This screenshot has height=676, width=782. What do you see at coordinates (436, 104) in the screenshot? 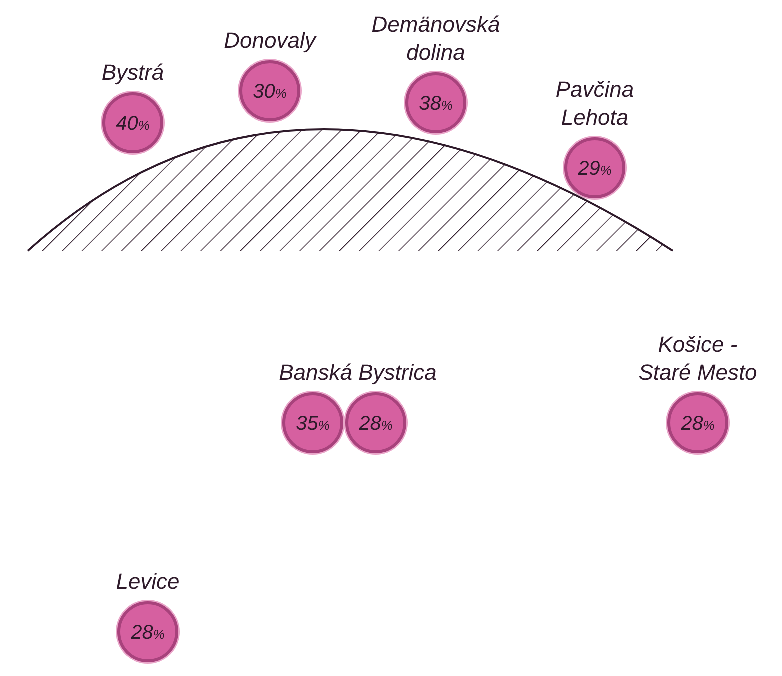
I see `data-label: 38%` at bounding box center [436, 104].